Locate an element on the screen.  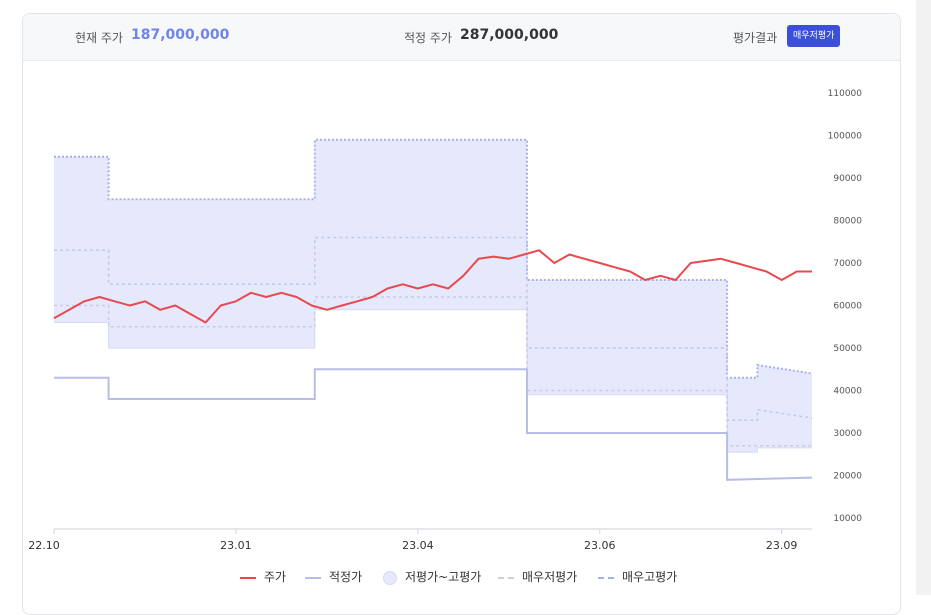
legend-swatch-price is located at coordinates (248, 577).